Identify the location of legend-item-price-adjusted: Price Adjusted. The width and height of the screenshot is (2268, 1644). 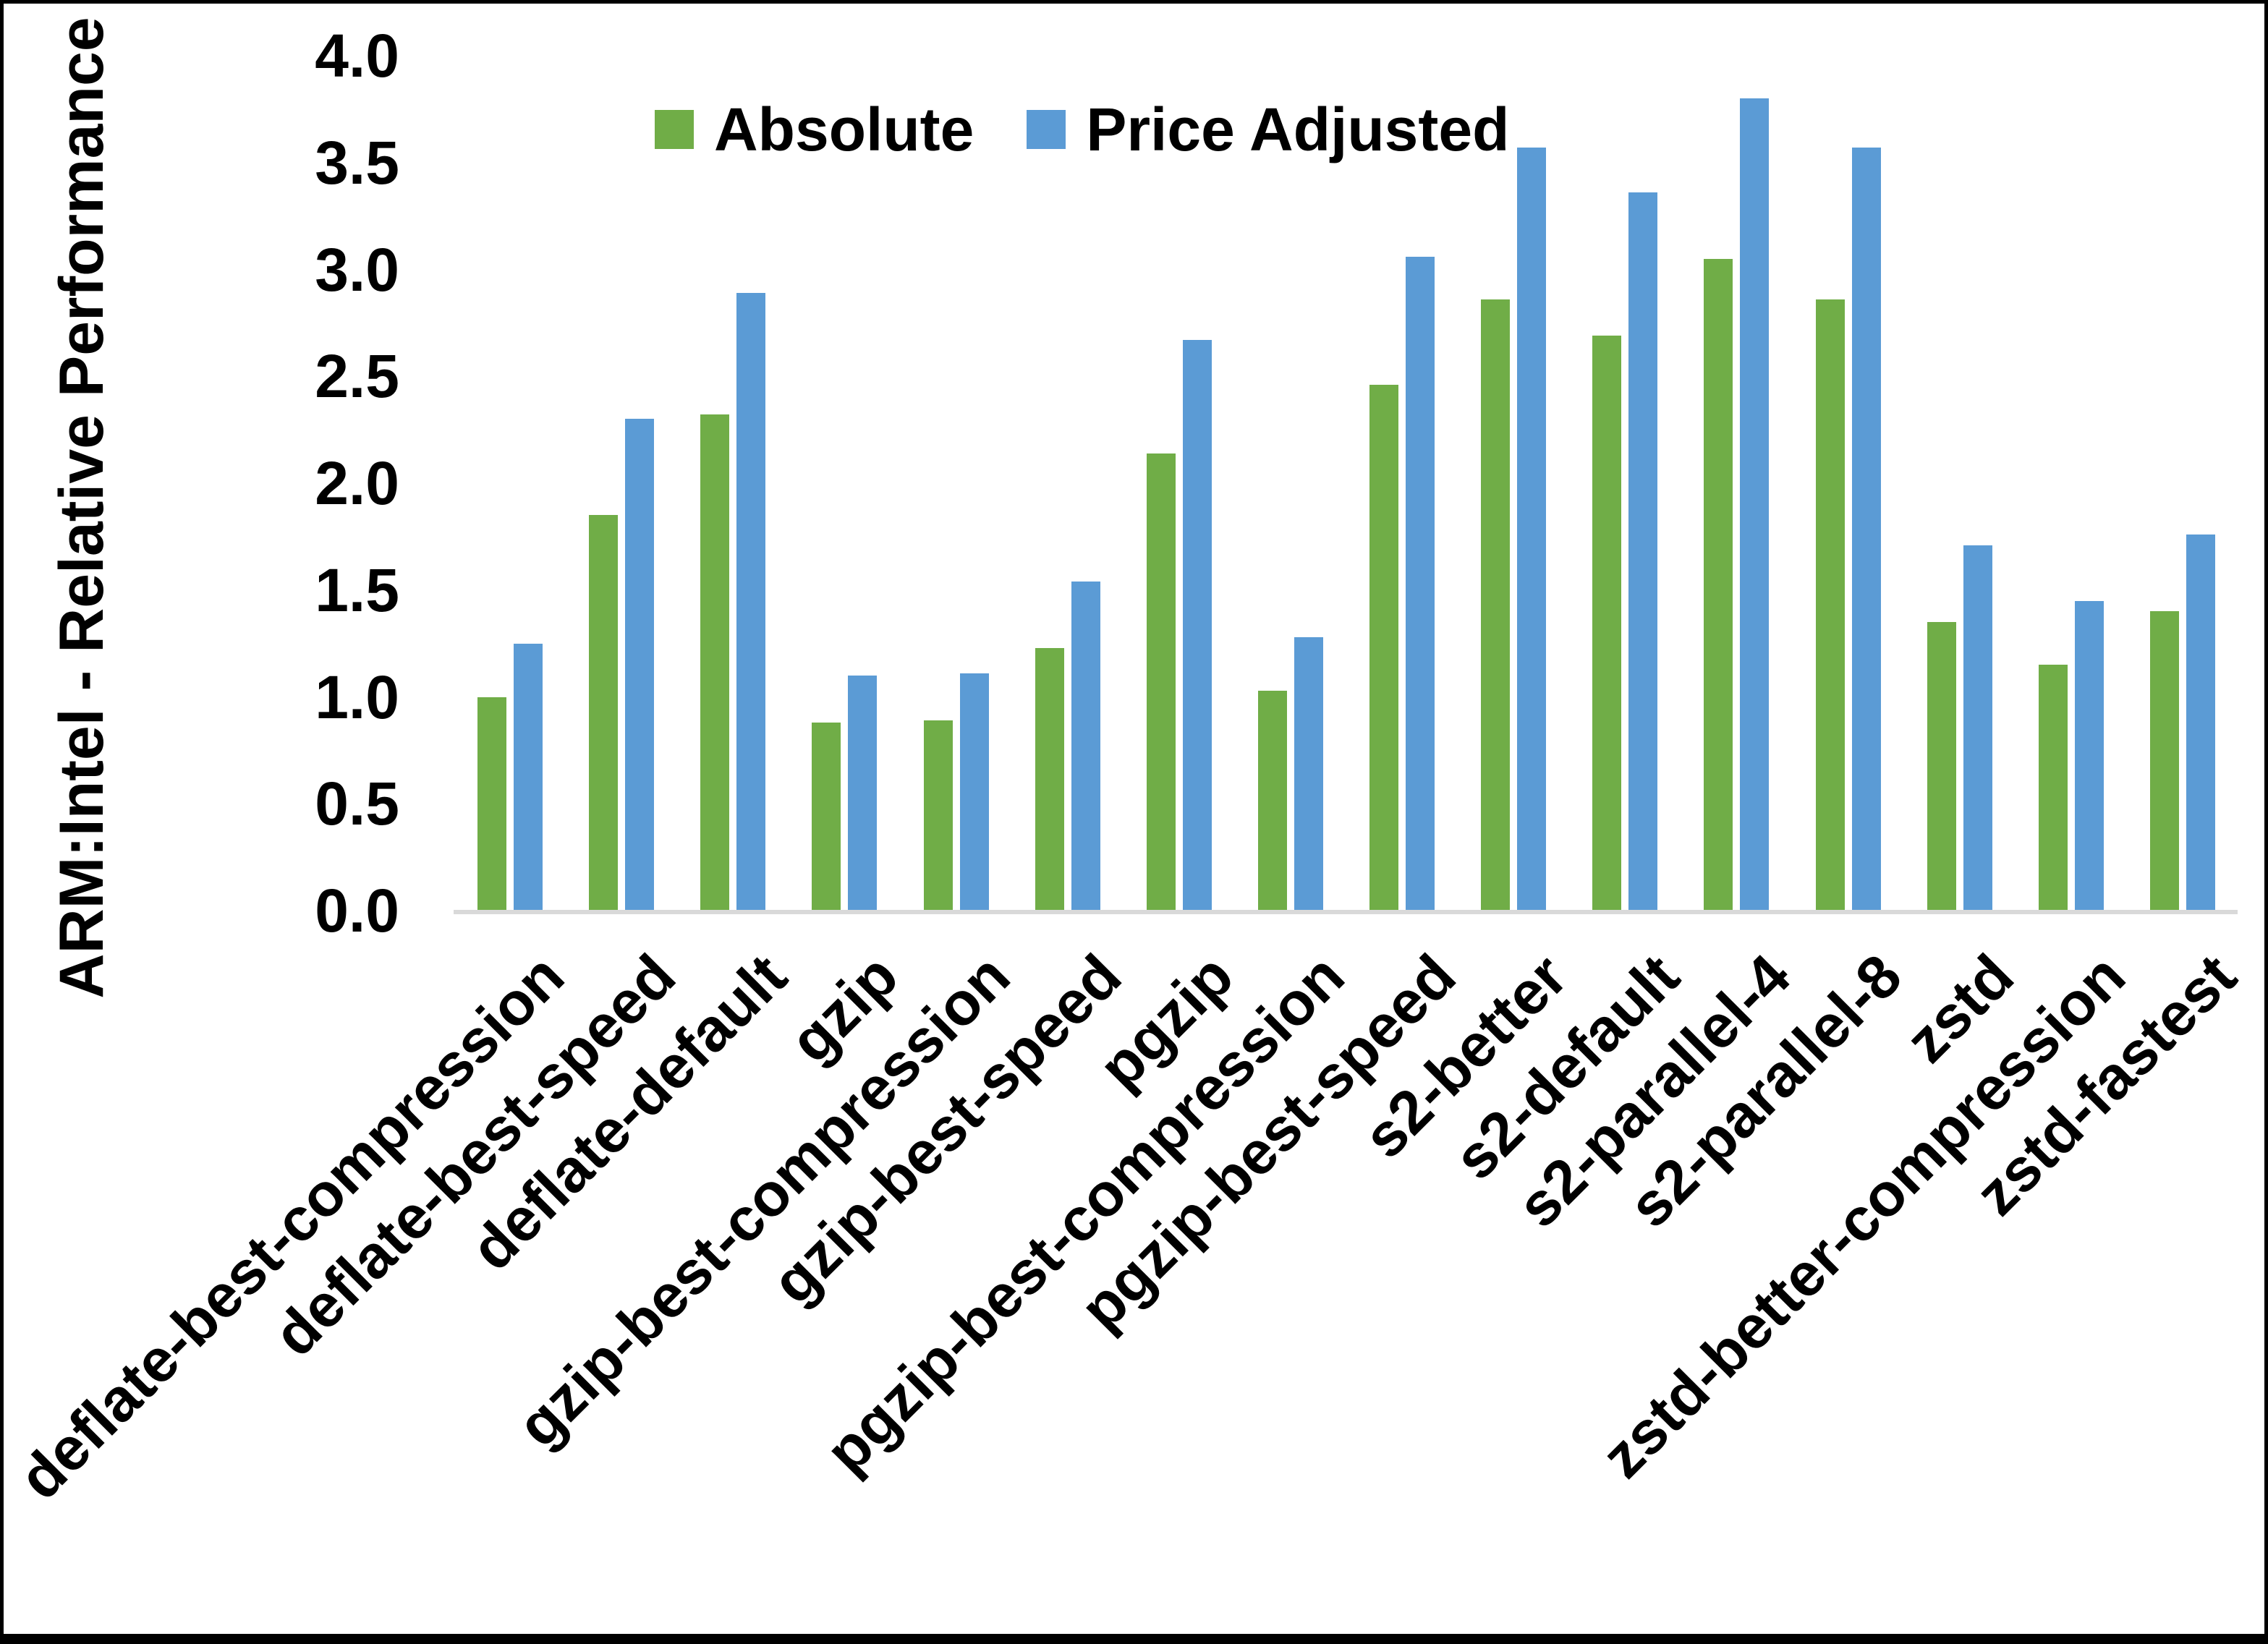
(1268, 129).